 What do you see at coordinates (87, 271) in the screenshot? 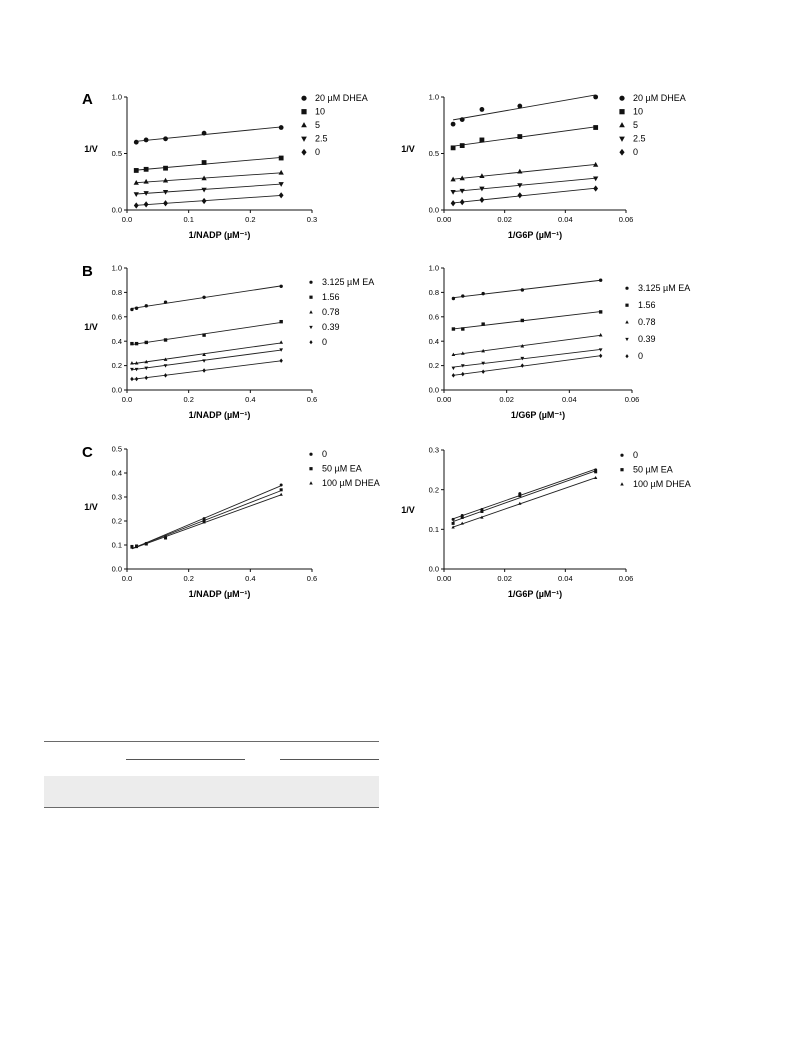
I see `panel-label: B` at bounding box center [87, 271].